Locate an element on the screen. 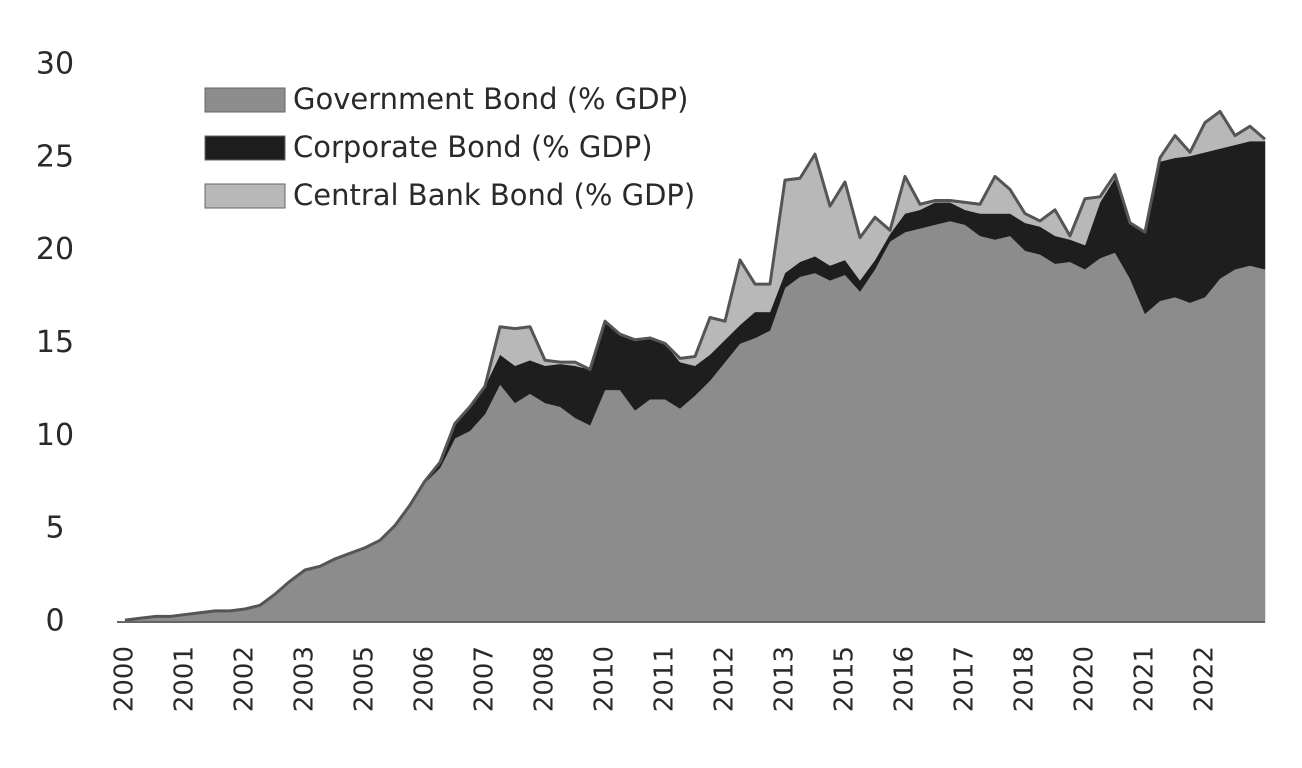 This screenshot has height=768, width=1302. y-tick-label: 0 is located at coordinates (54, 621).